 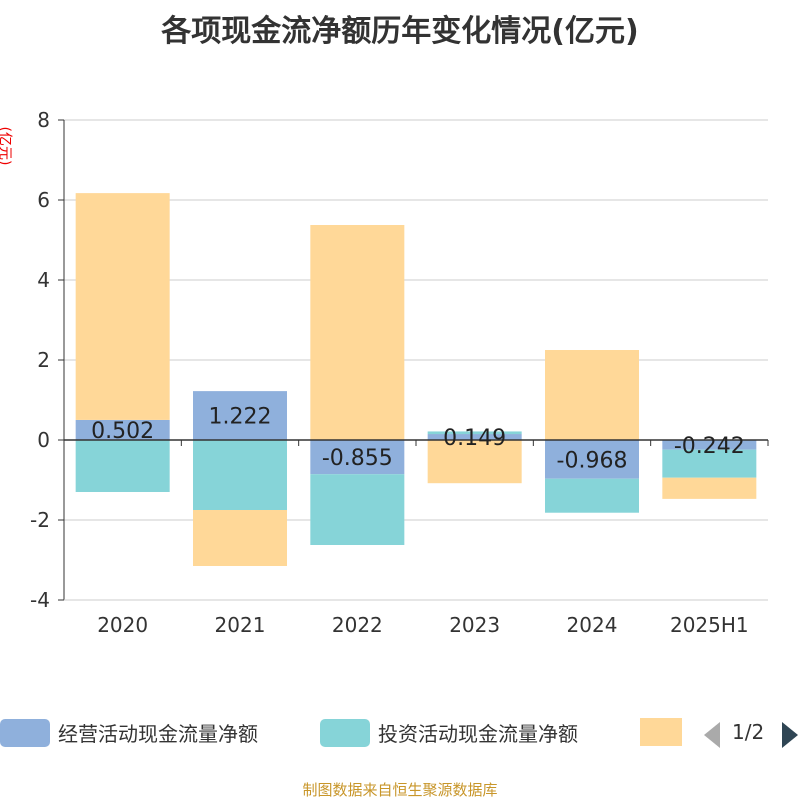 I want to click on x-tick-label: 2020, so click(x=122, y=625).